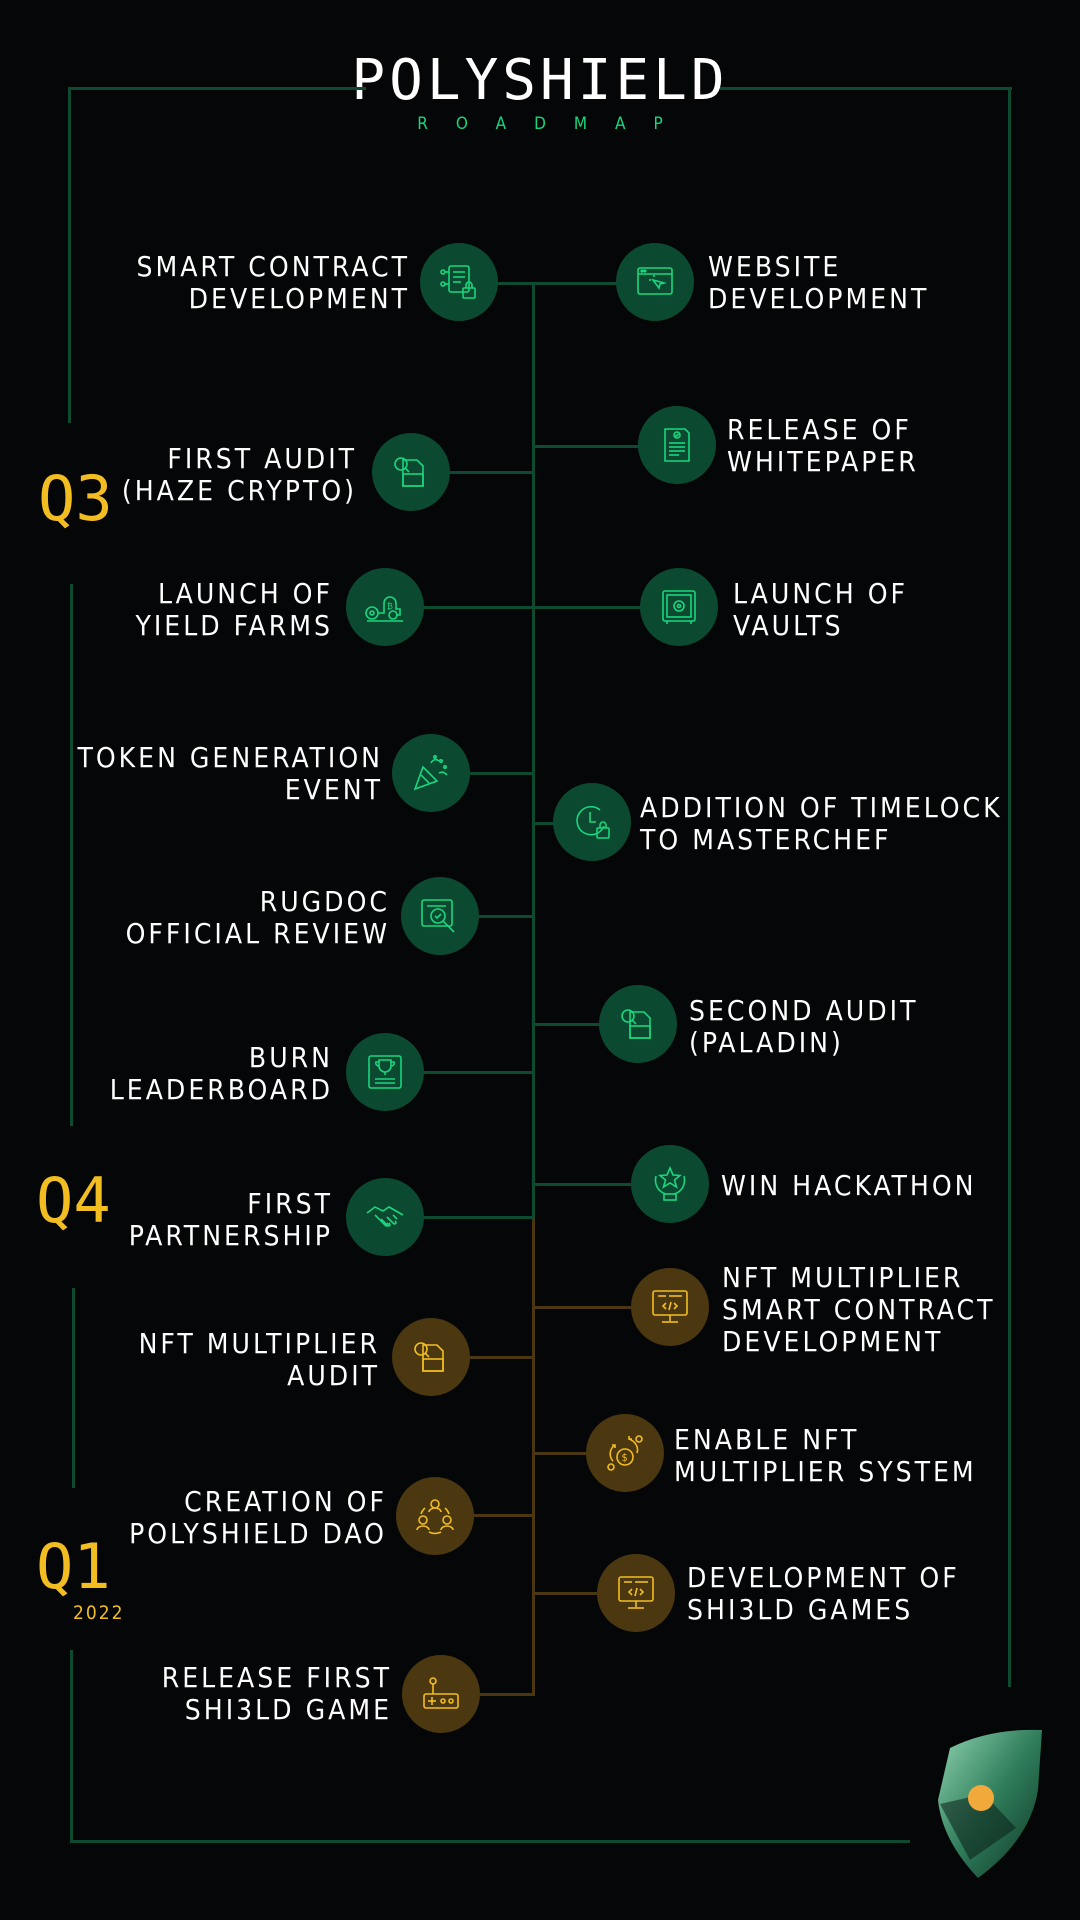 The image size is (1080, 1920). Describe the element at coordinates (804, 1026) in the screenshot. I see `milestone-label: SECOND AUDIT (PALADIN)` at that location.